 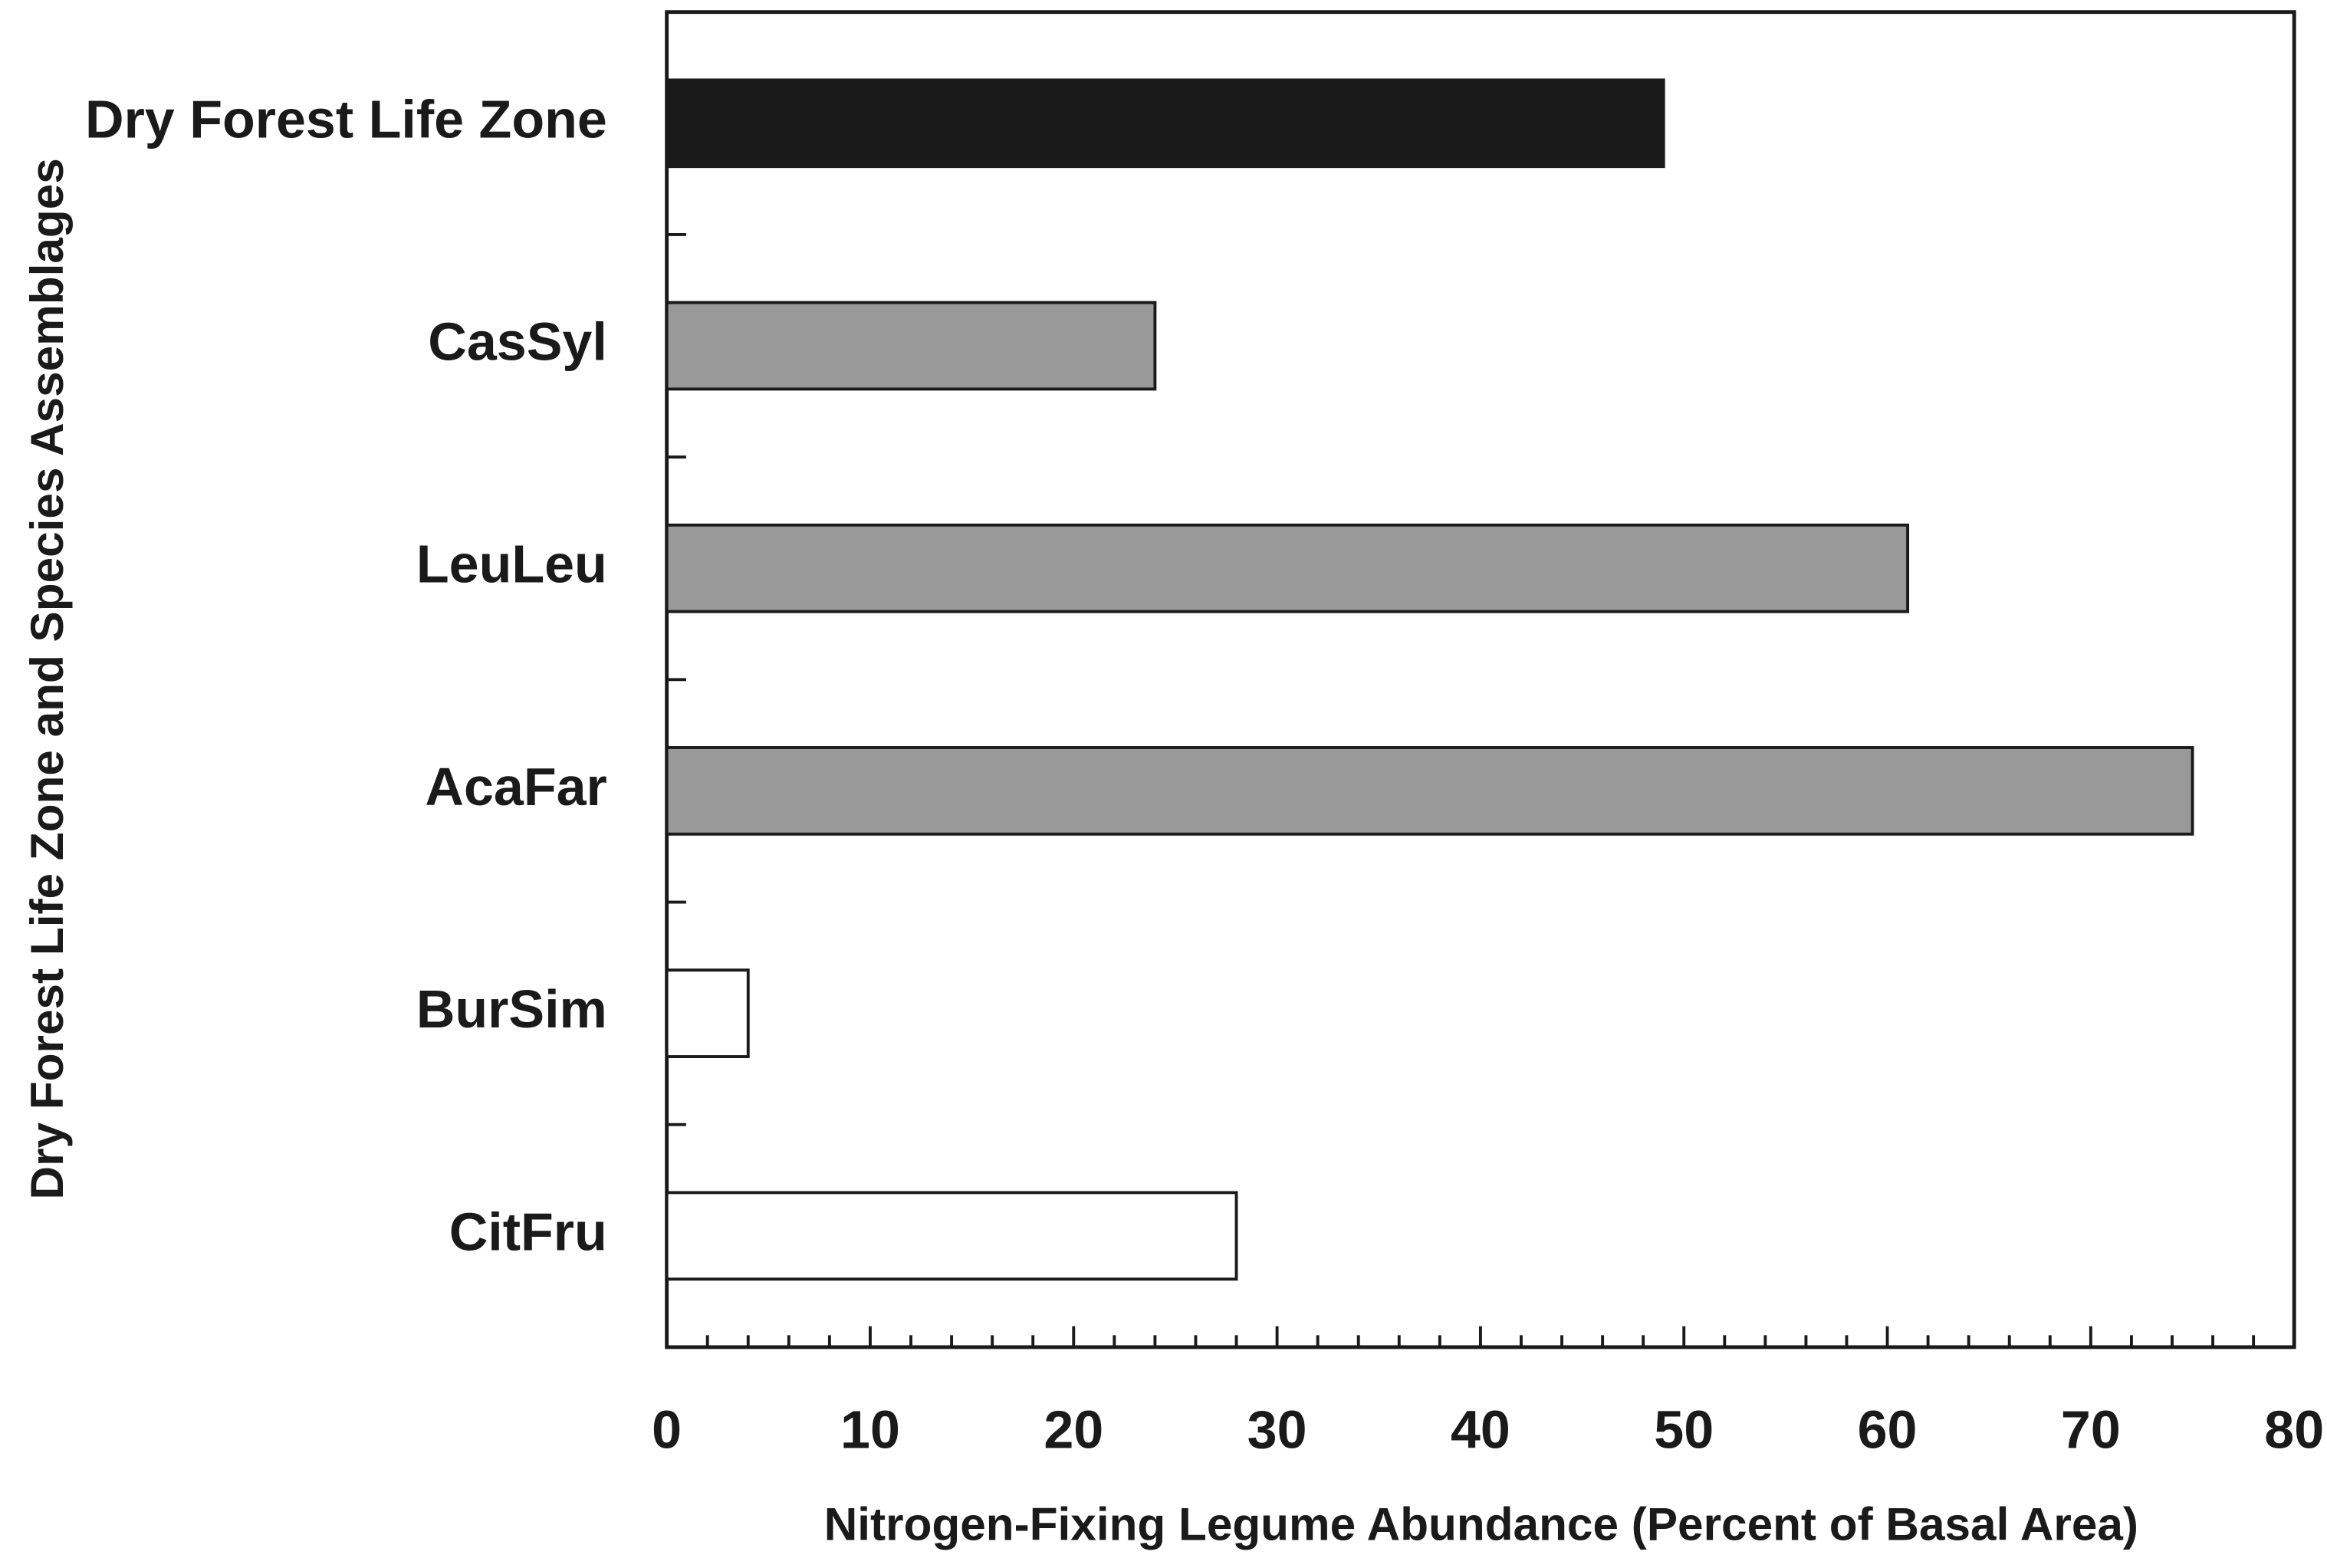 What do you see at coordinates (2294, 1429) in the screenshot?
I see `x-tick-label: 80` at bounding box center [2294, 1429].